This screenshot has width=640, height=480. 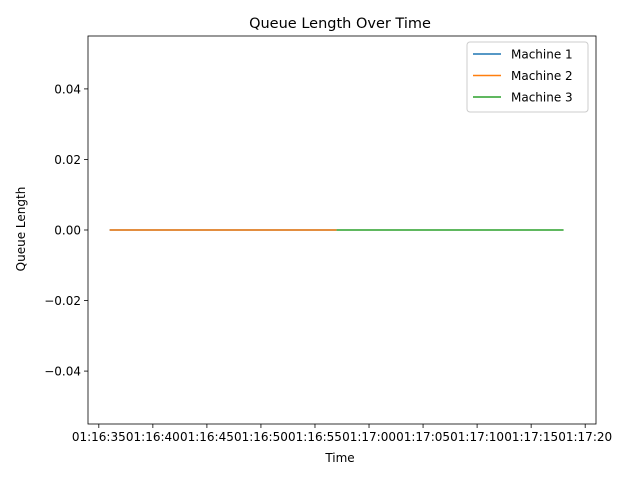 What do you see at coordinates (62, 301) in the screenshot?
I see `y-tick-label: −0.02` at bounding box center [62, 301].